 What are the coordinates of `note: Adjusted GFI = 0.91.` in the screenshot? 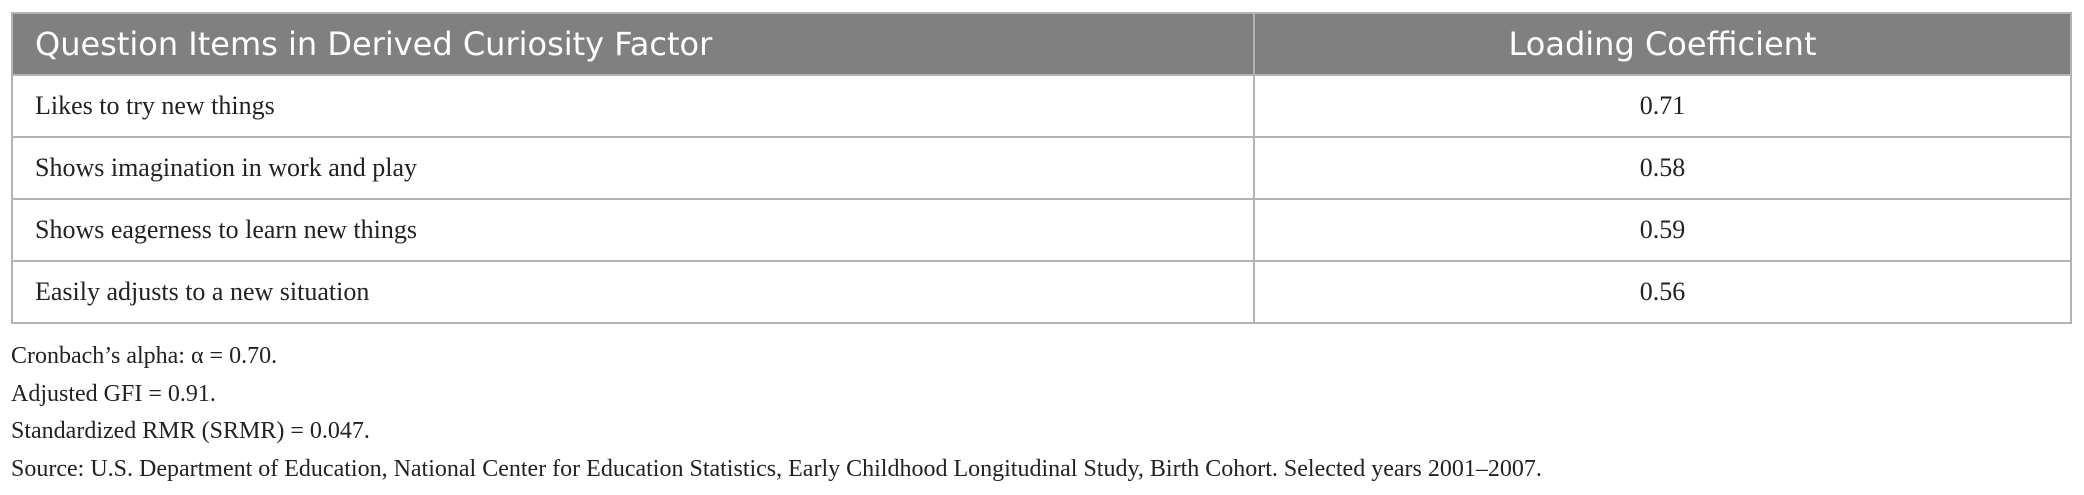 It's located at (113, 393).